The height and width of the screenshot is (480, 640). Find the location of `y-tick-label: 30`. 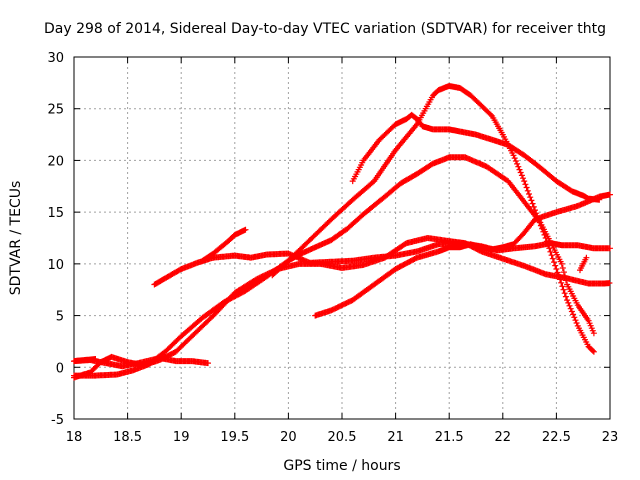

y-tick-label: 30 is located at coordinates (55, 58).